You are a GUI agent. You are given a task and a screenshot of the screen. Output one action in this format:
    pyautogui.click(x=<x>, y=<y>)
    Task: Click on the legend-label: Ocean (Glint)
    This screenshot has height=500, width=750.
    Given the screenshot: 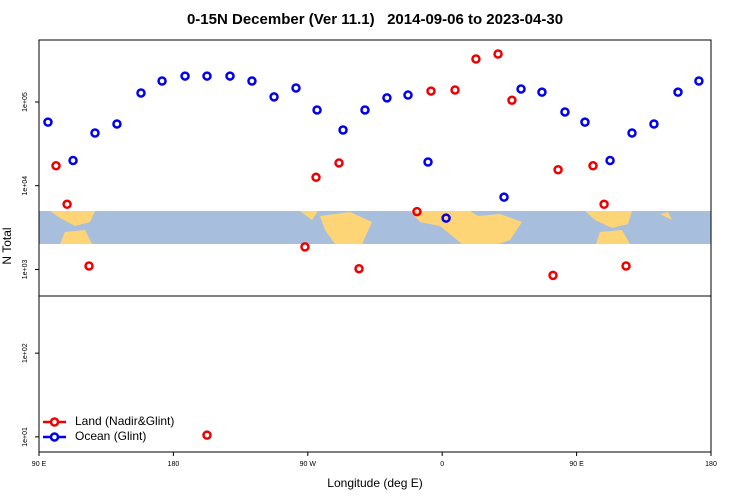 What is the action you would take?
    pyautogui.click(x=110, y=436)
    